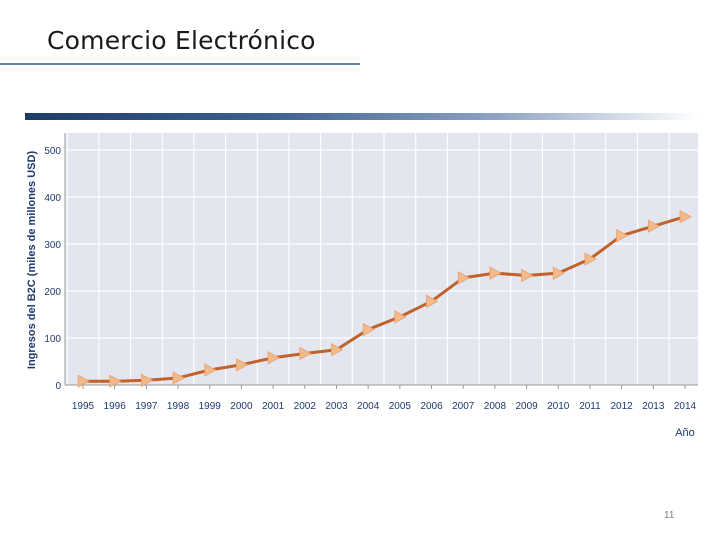 The image size is (720, 540). Describe the element at coordinates (361, 116) in the screenshot. I see `header-gradient-bar` at that location.